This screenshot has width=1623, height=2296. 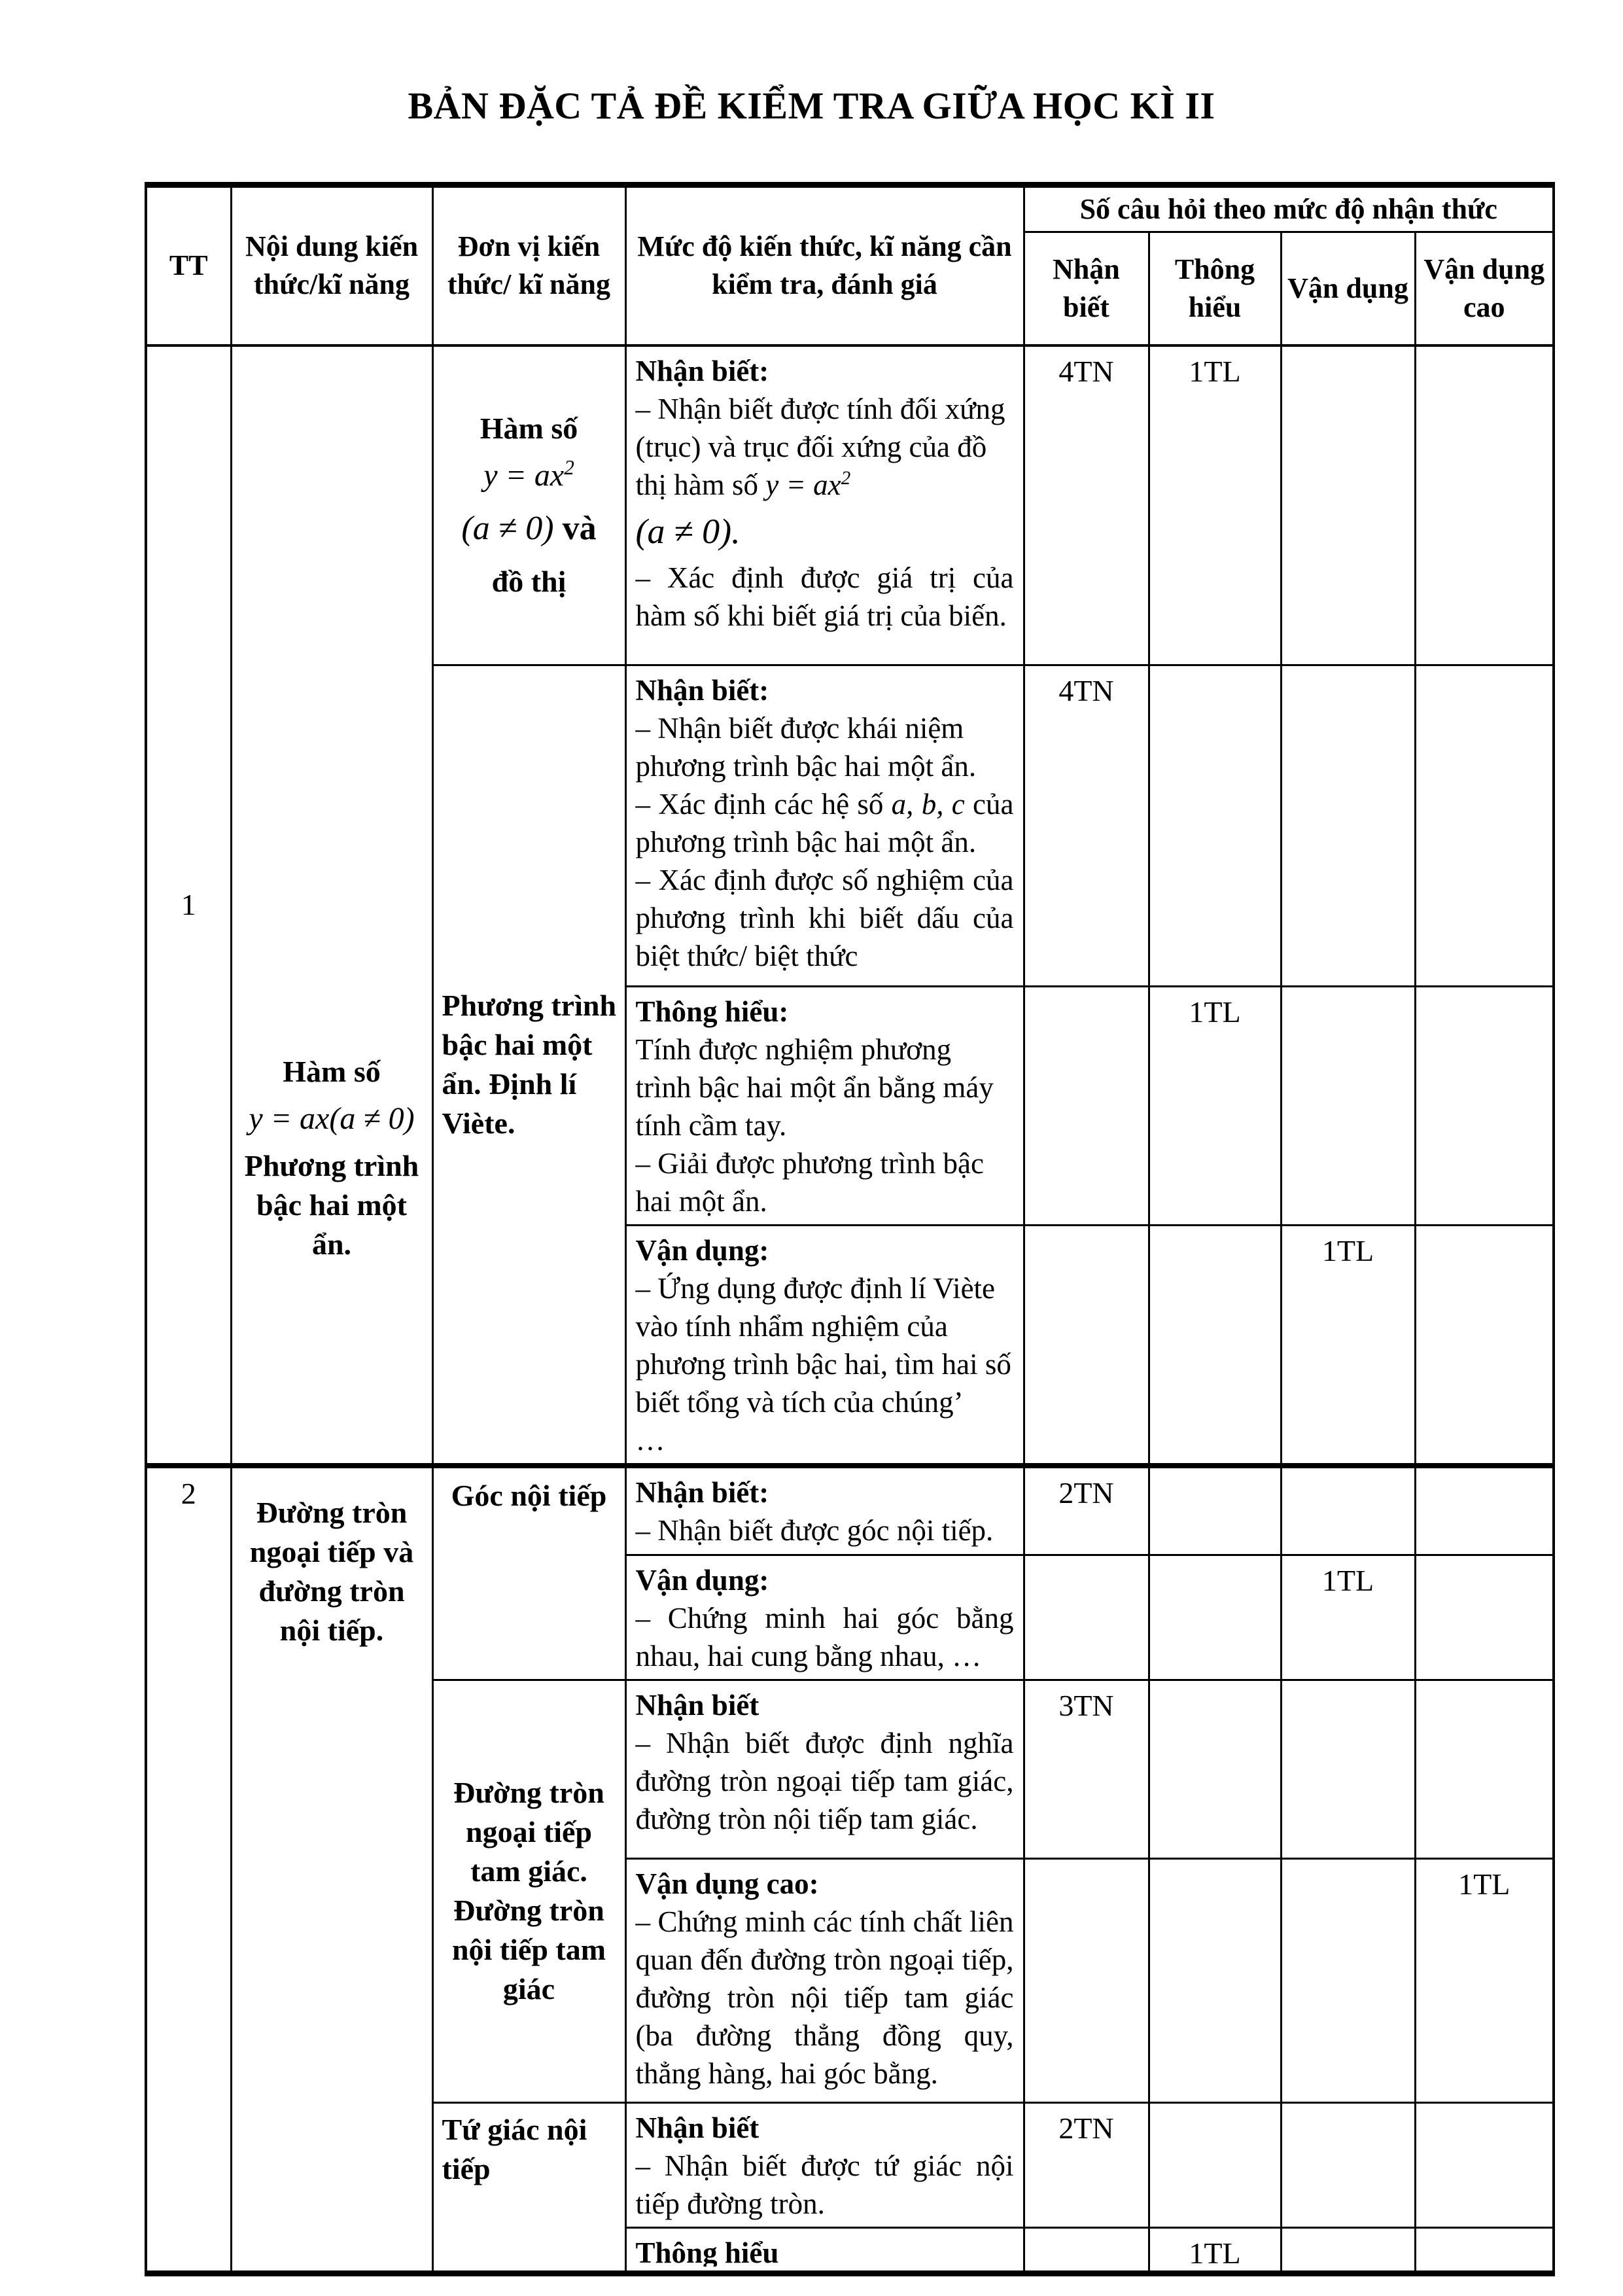 I want to click on header-level-van-dung: Vận dụng, so click(x=1348, y=289).